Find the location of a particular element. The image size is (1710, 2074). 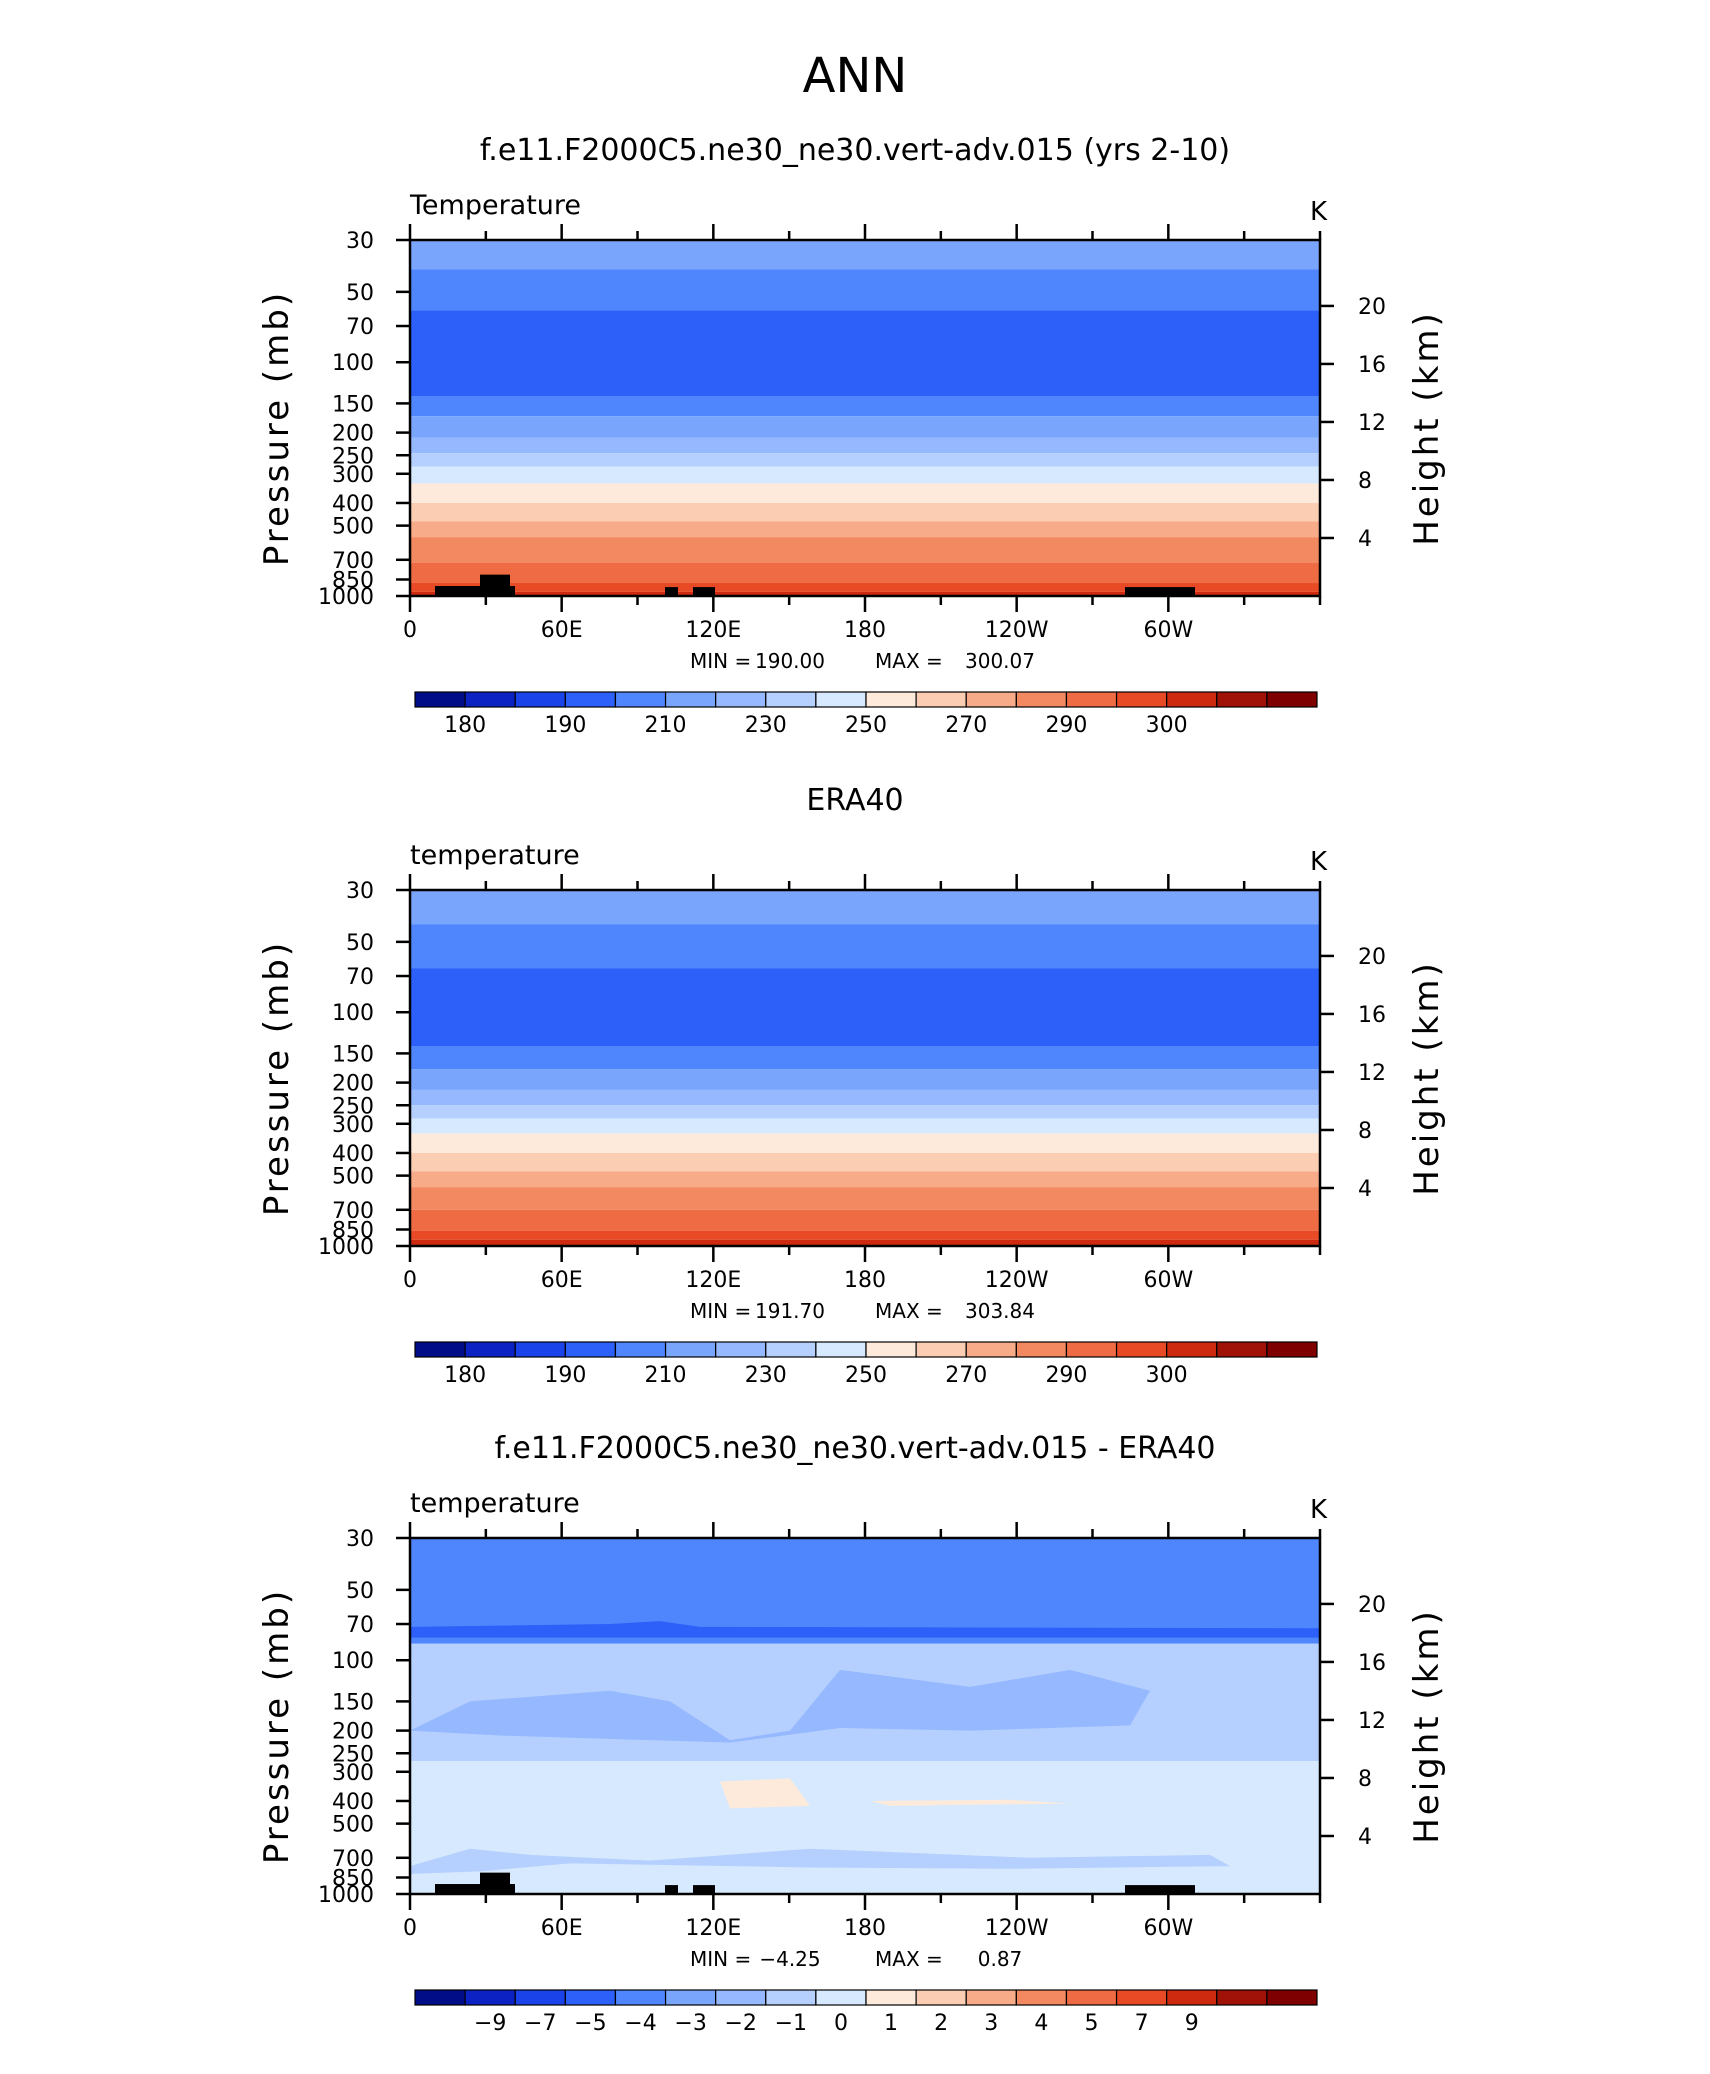

stats-max: 300.07 is located at coordinates (1000, 661).